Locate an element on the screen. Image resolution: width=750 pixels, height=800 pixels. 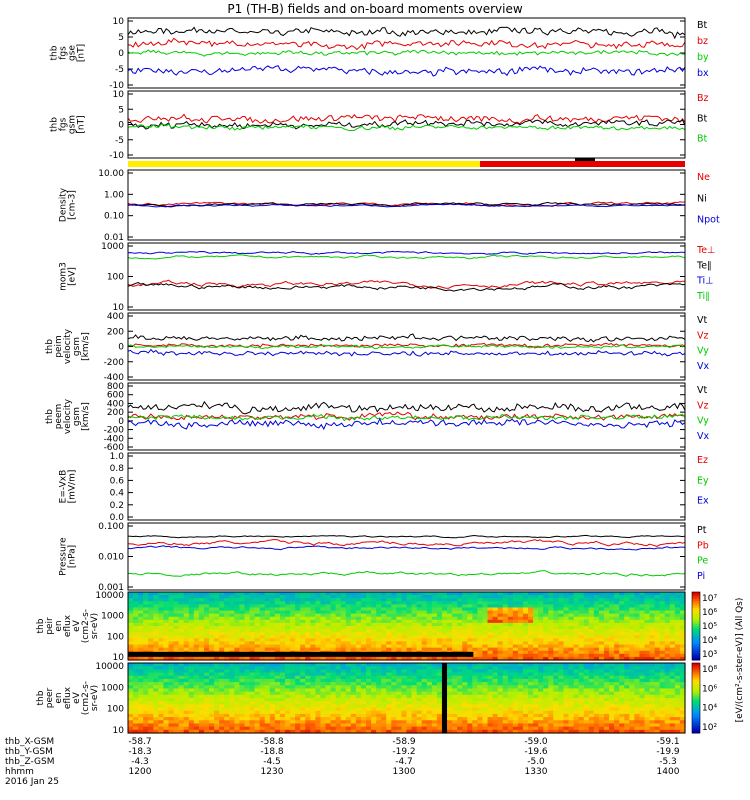
ylabel-line: sr-eV) is located at coordinates (95, 698).